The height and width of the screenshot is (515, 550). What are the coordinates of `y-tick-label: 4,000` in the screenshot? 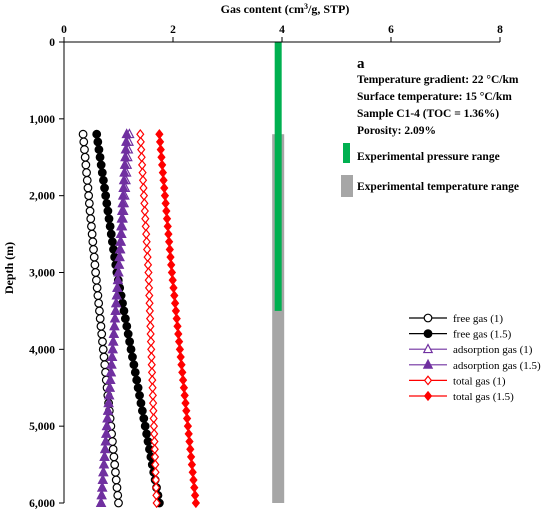 It's located at (42, 350).